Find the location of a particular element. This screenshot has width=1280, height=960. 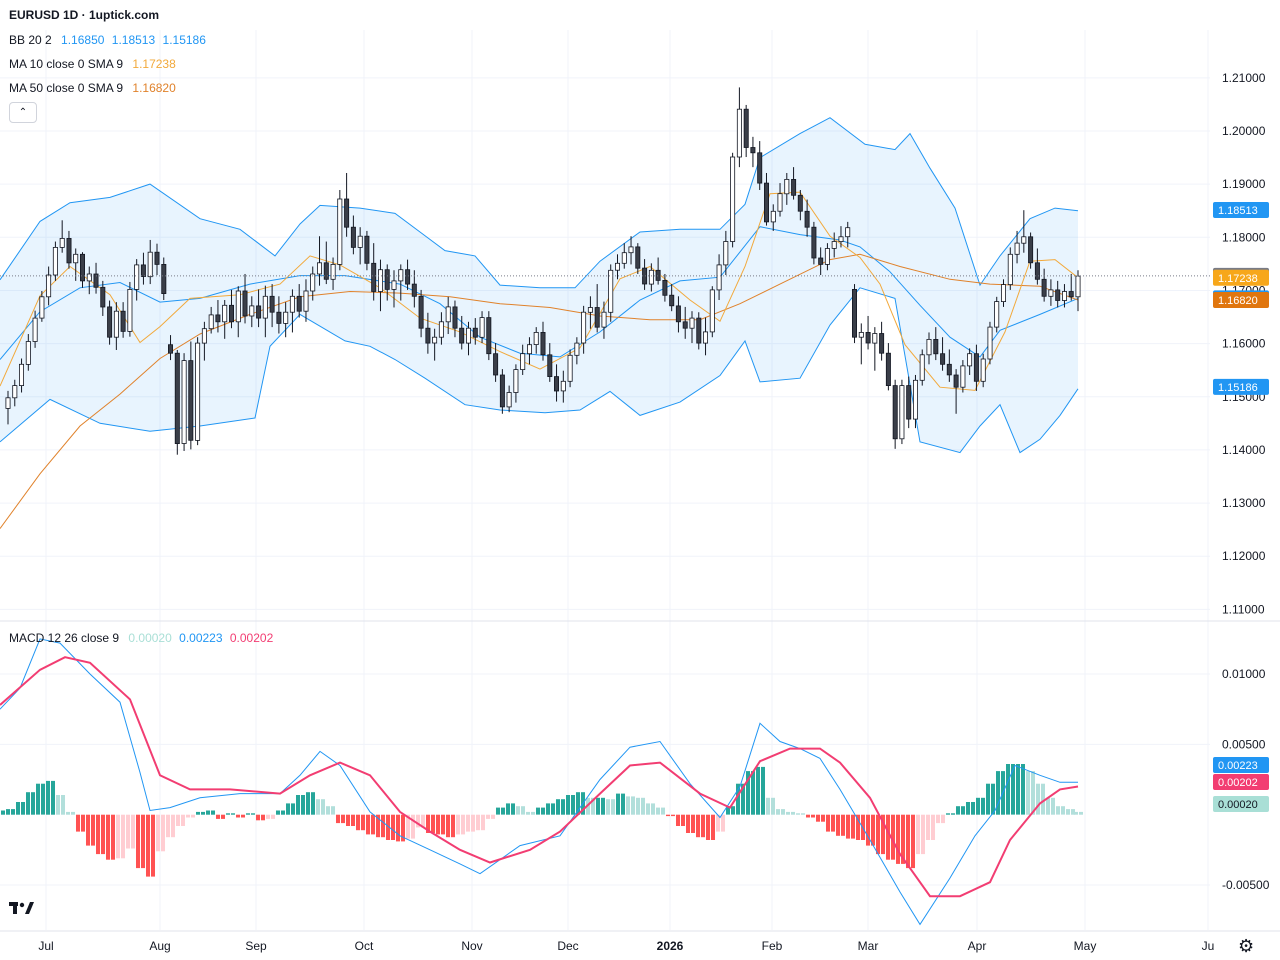

price-tag-bg is located at coordinates (1241, 210).